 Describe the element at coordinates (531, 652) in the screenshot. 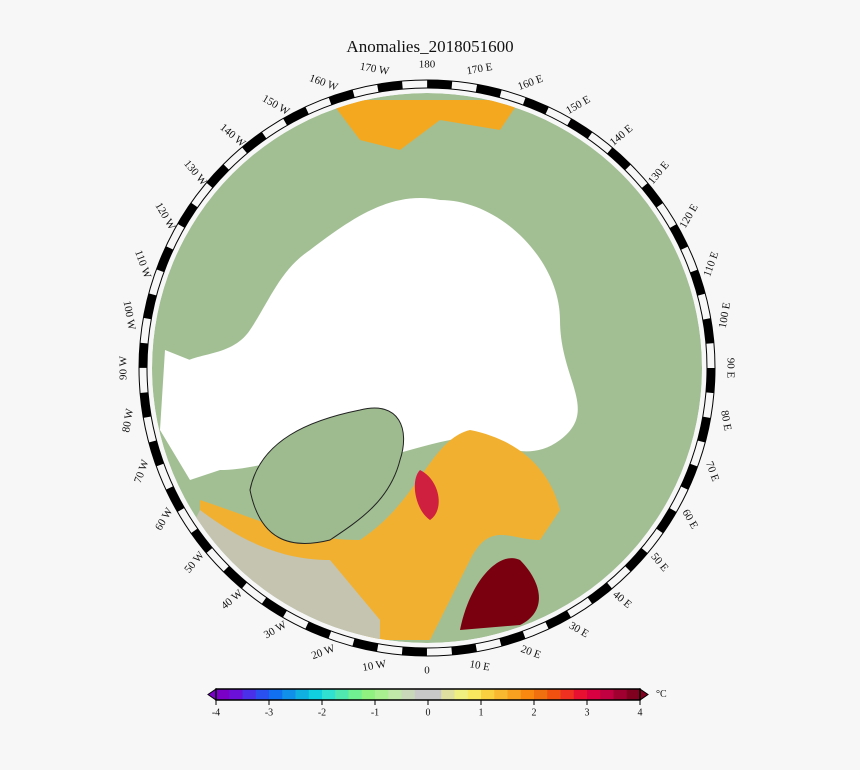

I see `longitude-label: 20 E` at that location.